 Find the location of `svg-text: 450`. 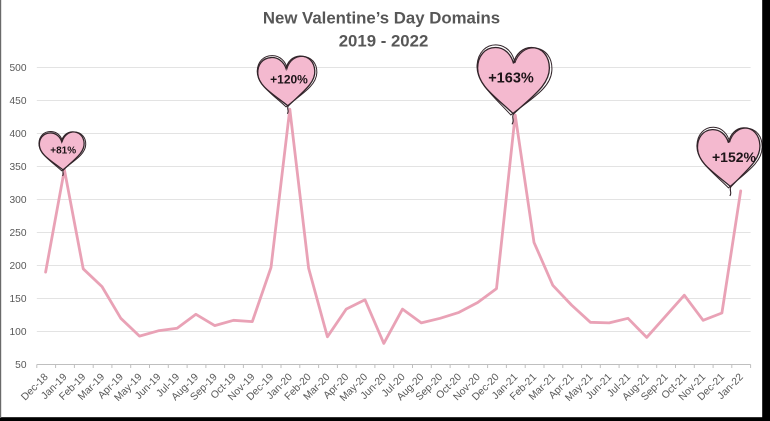

svg-text: 450 is located at coordinates (18, 101).